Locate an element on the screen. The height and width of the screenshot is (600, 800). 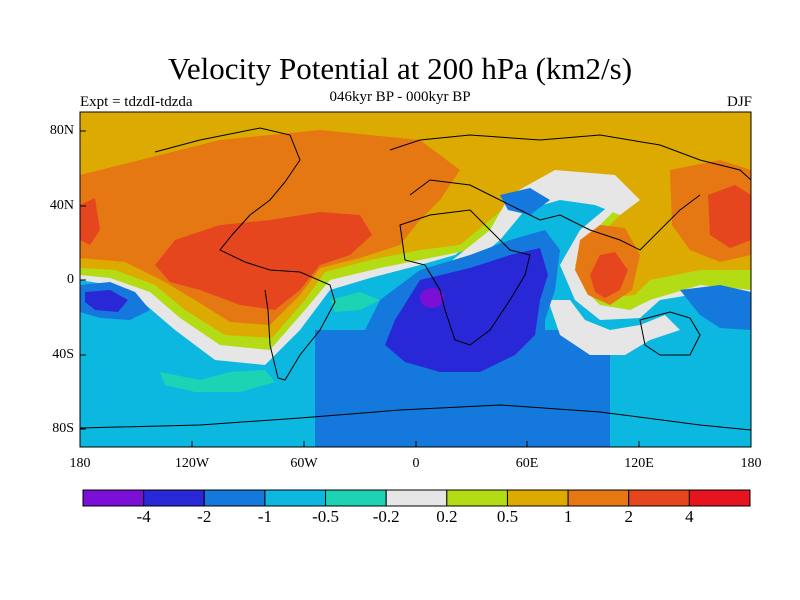
colorbar is located at coordinates (416, 498).